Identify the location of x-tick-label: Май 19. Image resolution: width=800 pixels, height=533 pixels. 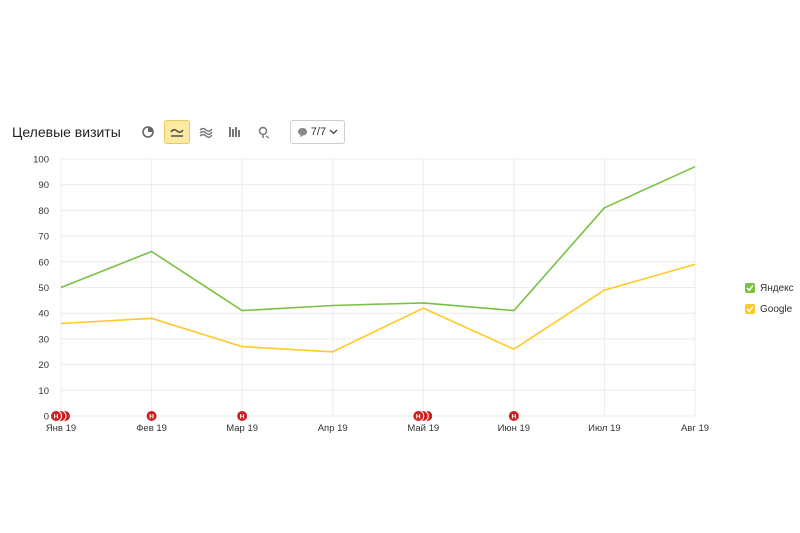
(423, 428).